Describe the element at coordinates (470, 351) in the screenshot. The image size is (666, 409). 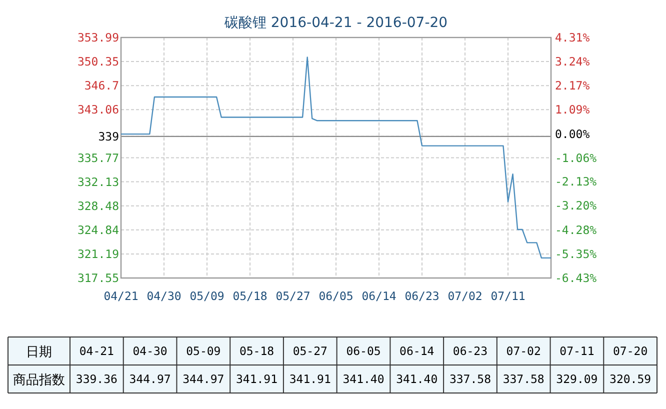
I see `category-label: 06-23` at that location.